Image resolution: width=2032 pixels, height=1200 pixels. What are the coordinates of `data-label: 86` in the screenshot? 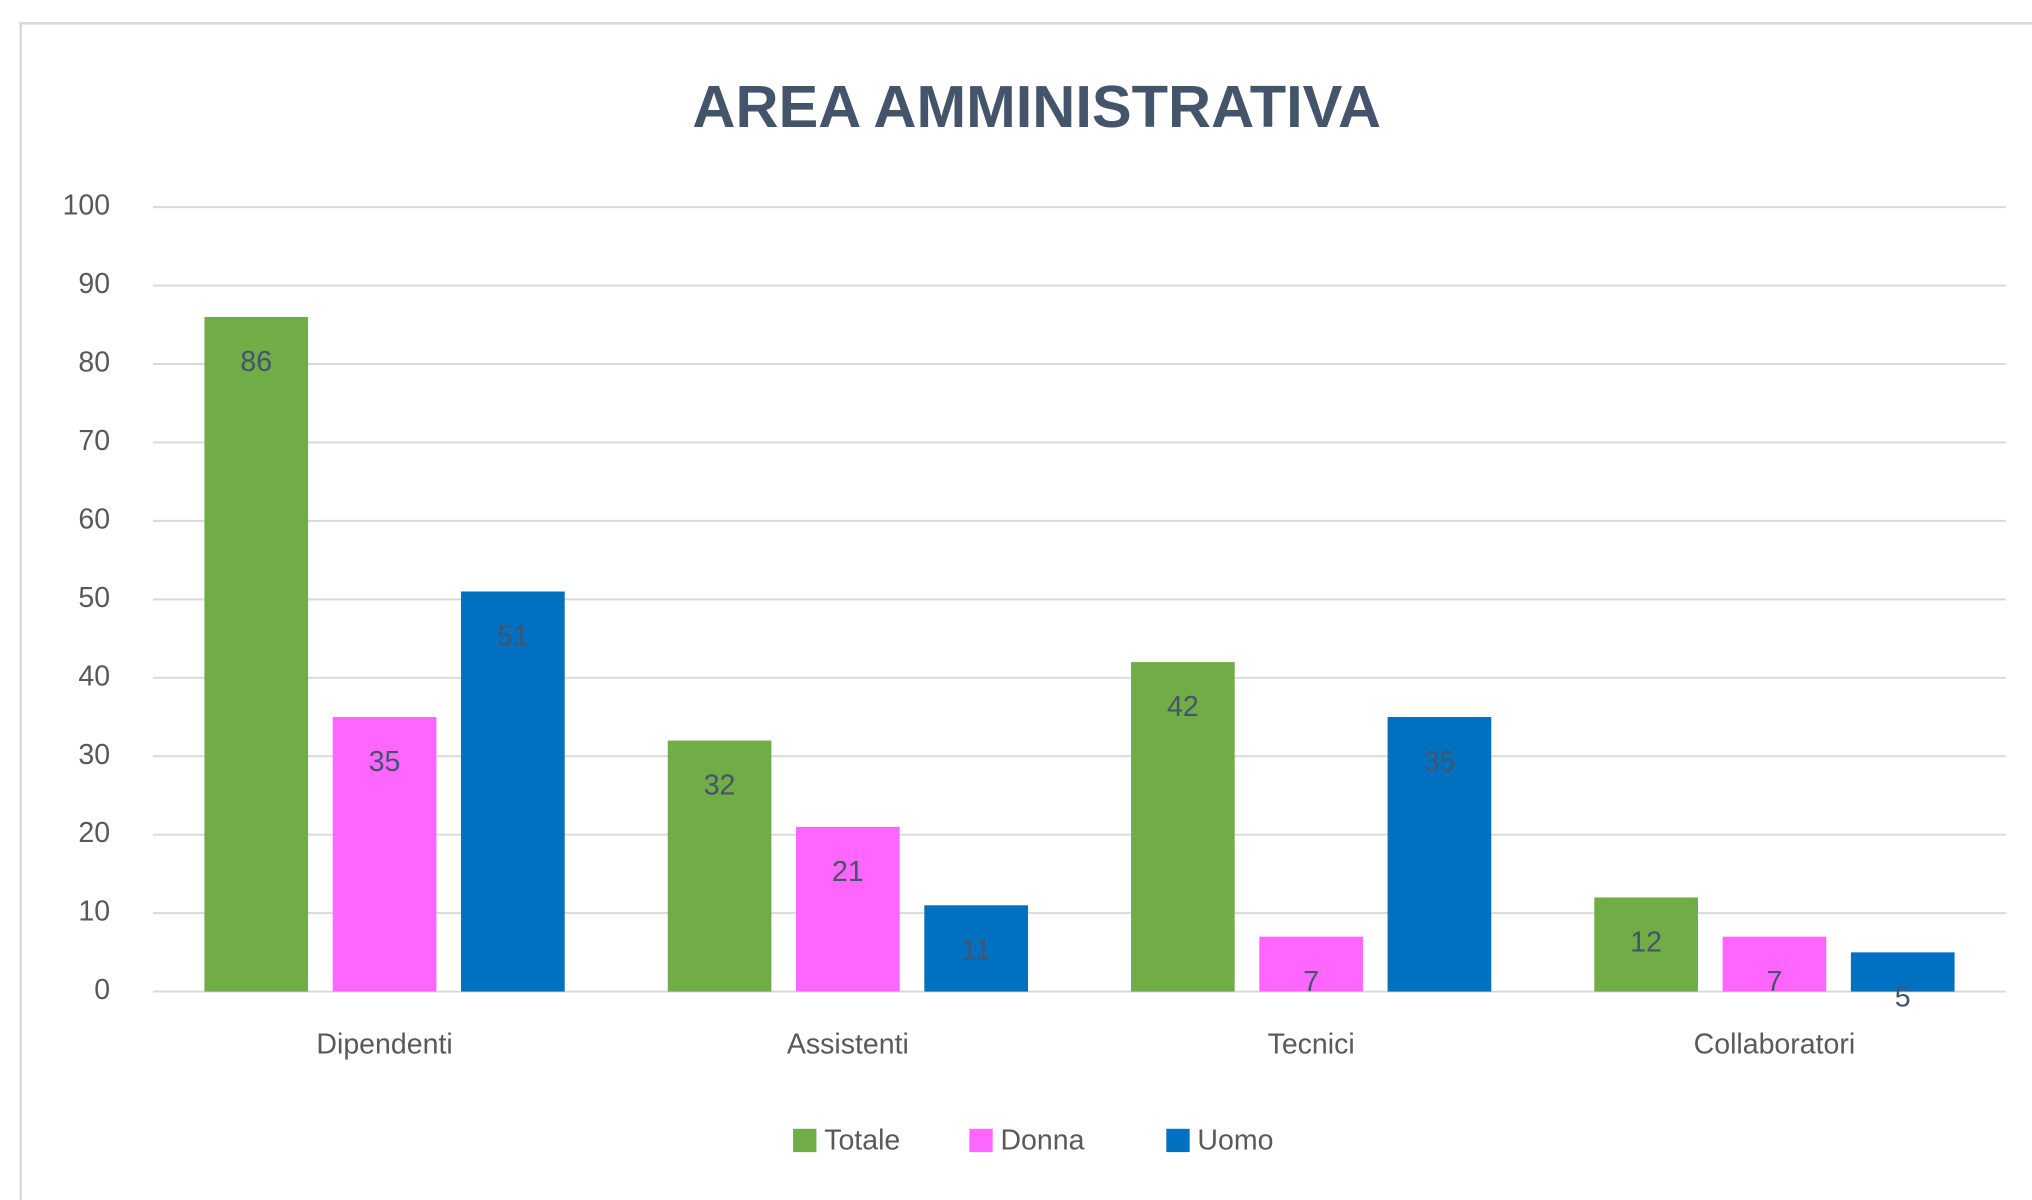 It's located at (256, 362).